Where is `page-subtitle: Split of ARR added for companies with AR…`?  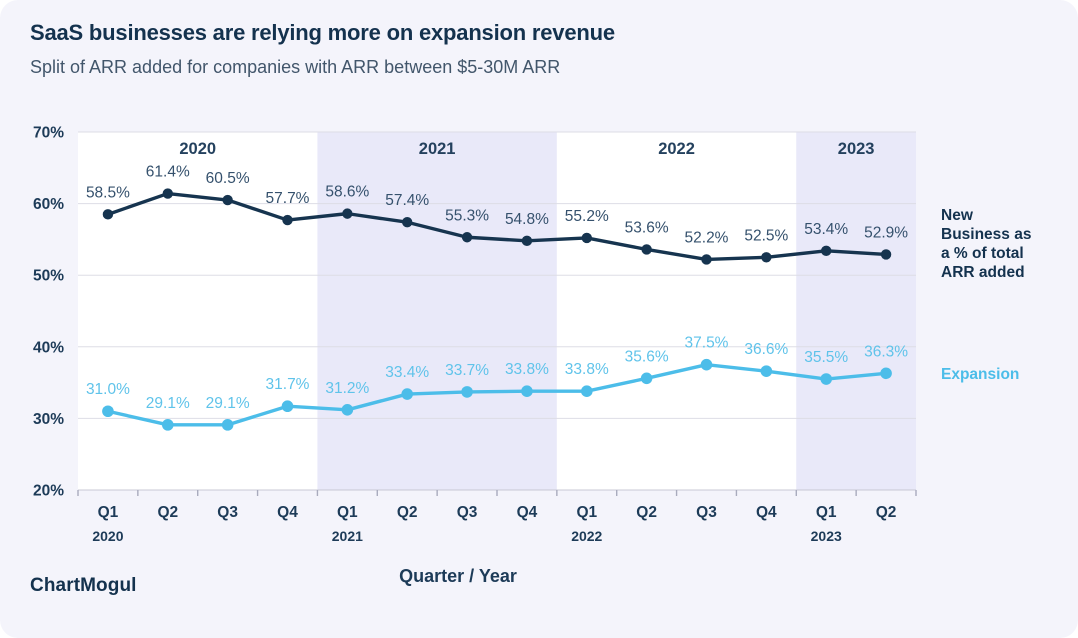 page-subtitle: Split of ARR added for companies with AR… is located at coordinates (295, 67).